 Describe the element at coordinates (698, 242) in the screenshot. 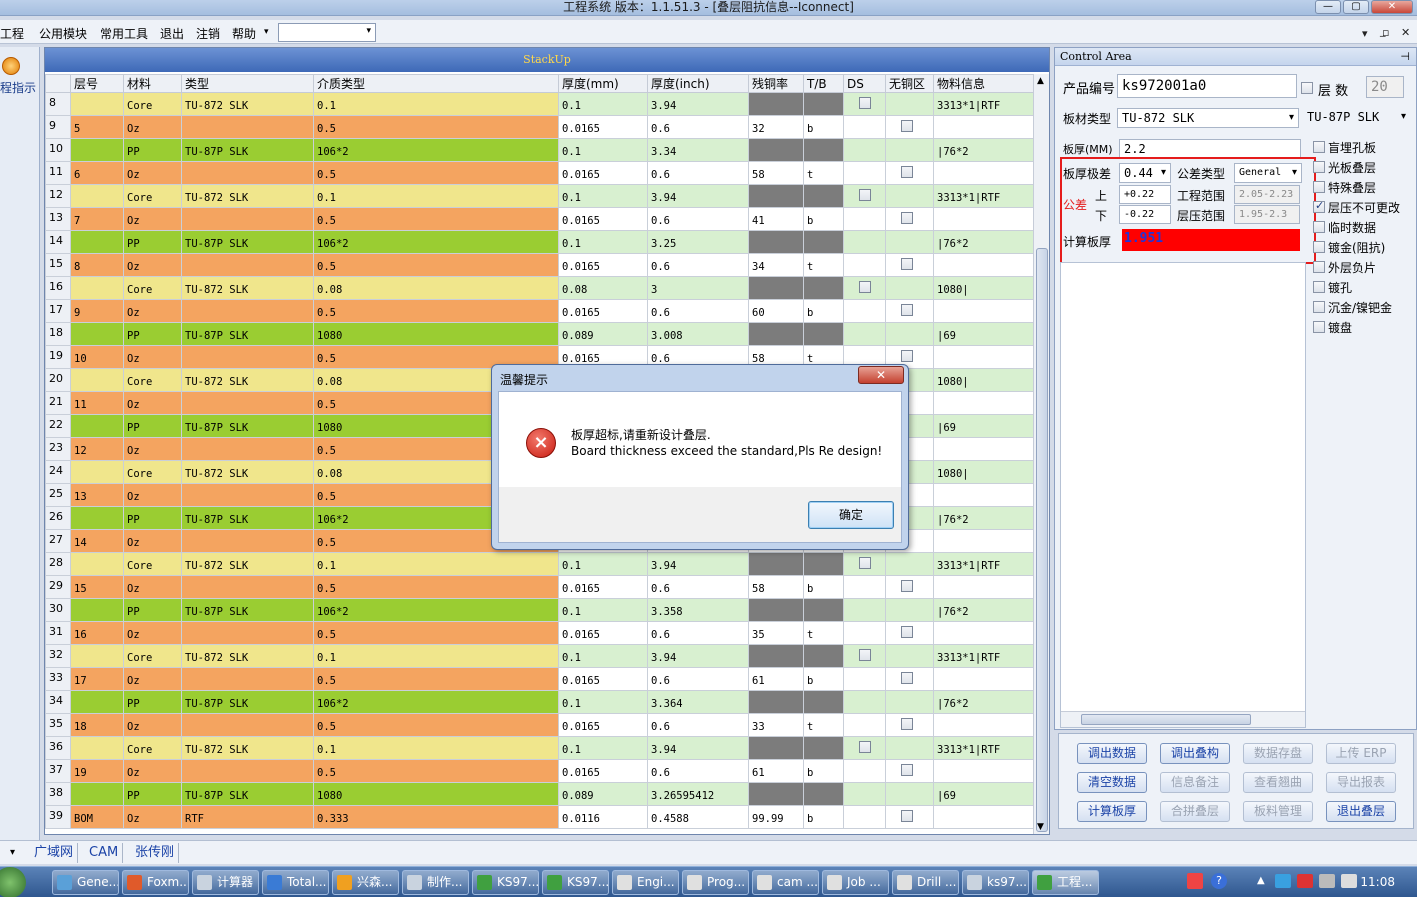

I see `thickness-inch-cell: 3.25` at that location.